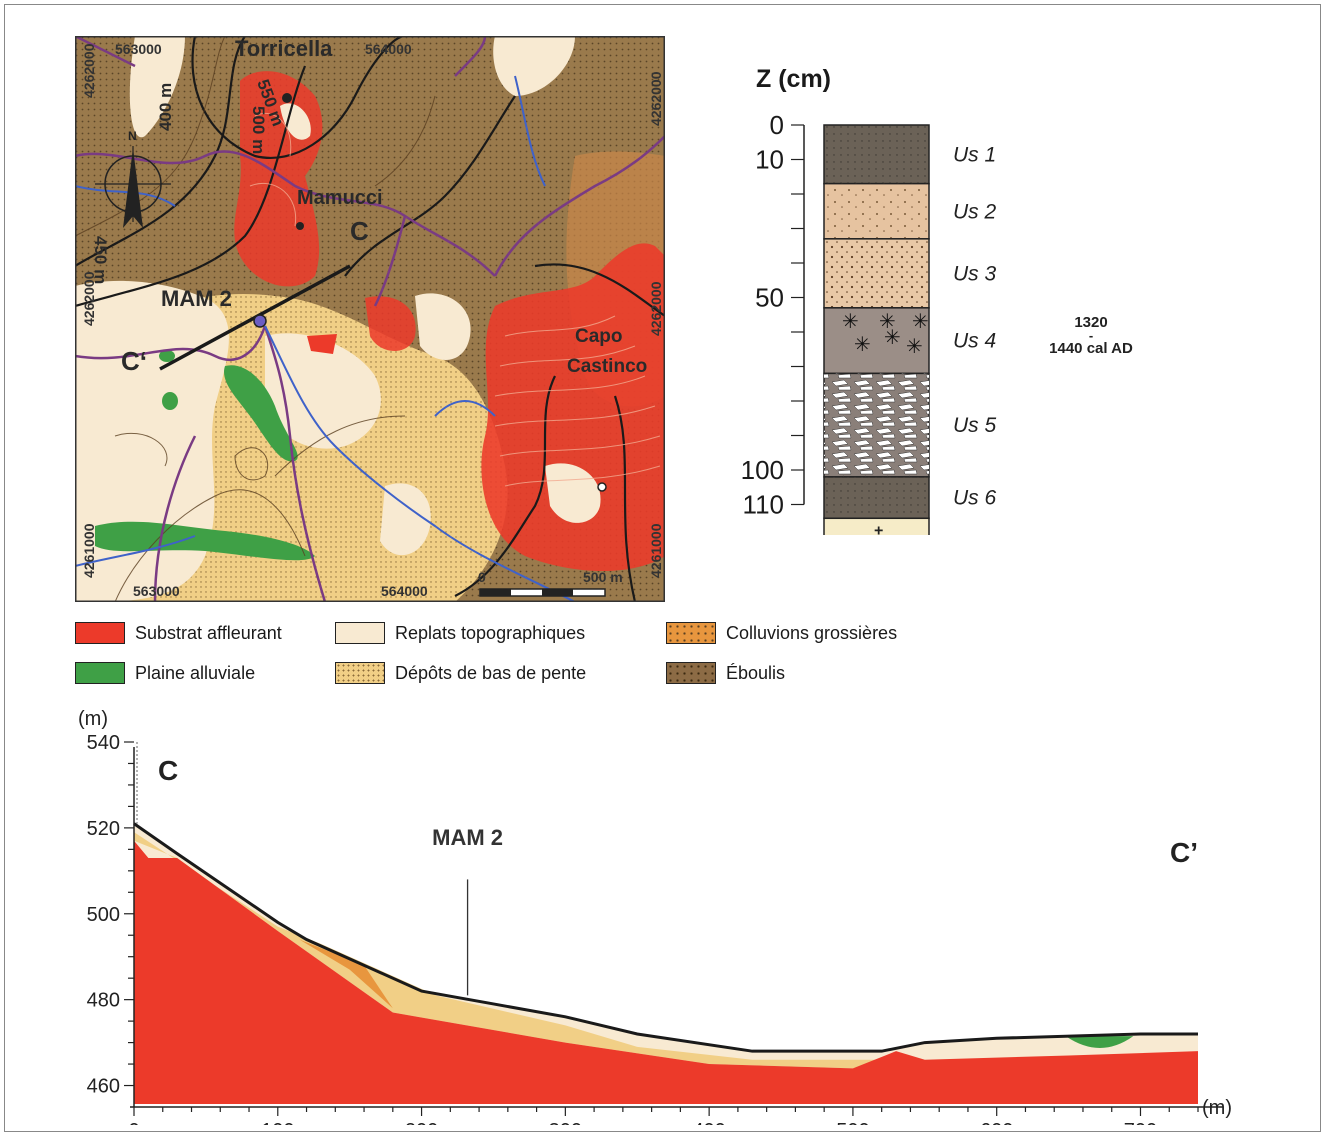 This screenshot has height=1139, width=1327. I want to click on y-tick-label: 500, so click(103, 915).